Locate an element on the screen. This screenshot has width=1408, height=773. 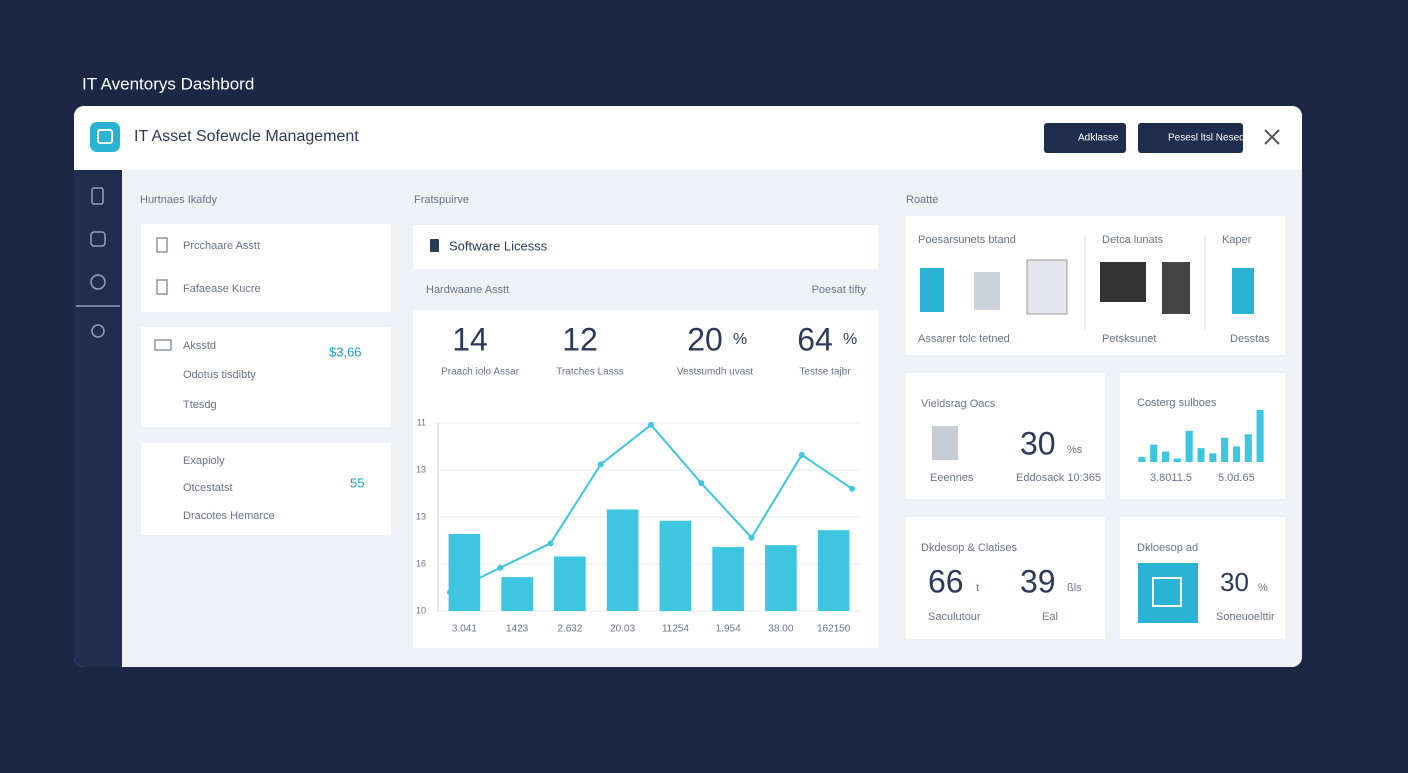
x-tick-label: 11254 is located at coordinates (676, 629).